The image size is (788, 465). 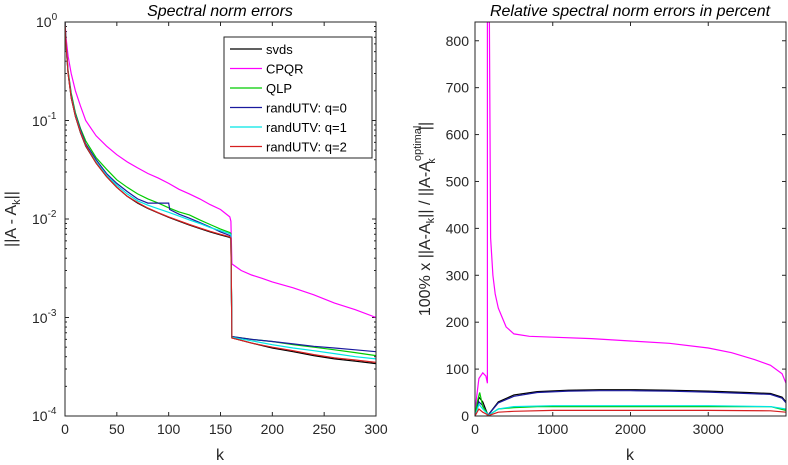 I want to click on right-ytick-label: 700, so click(x=458, y=88).